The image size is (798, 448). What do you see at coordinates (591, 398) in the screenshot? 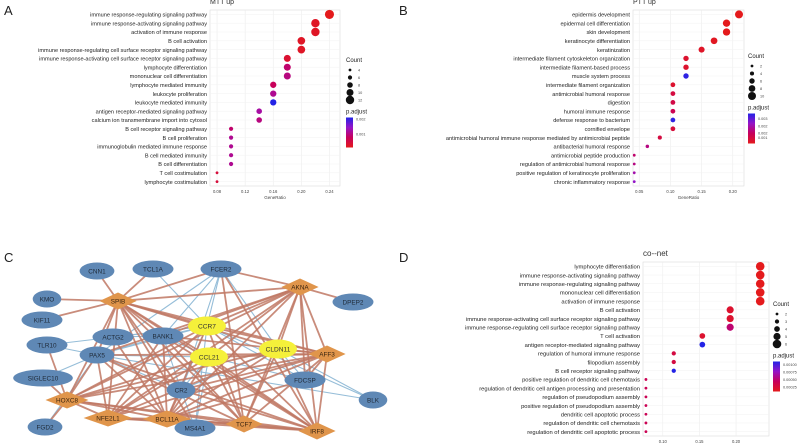
I see `y-category-label: regulation of pseudopodium assembly` at bounding box center [591, 398].